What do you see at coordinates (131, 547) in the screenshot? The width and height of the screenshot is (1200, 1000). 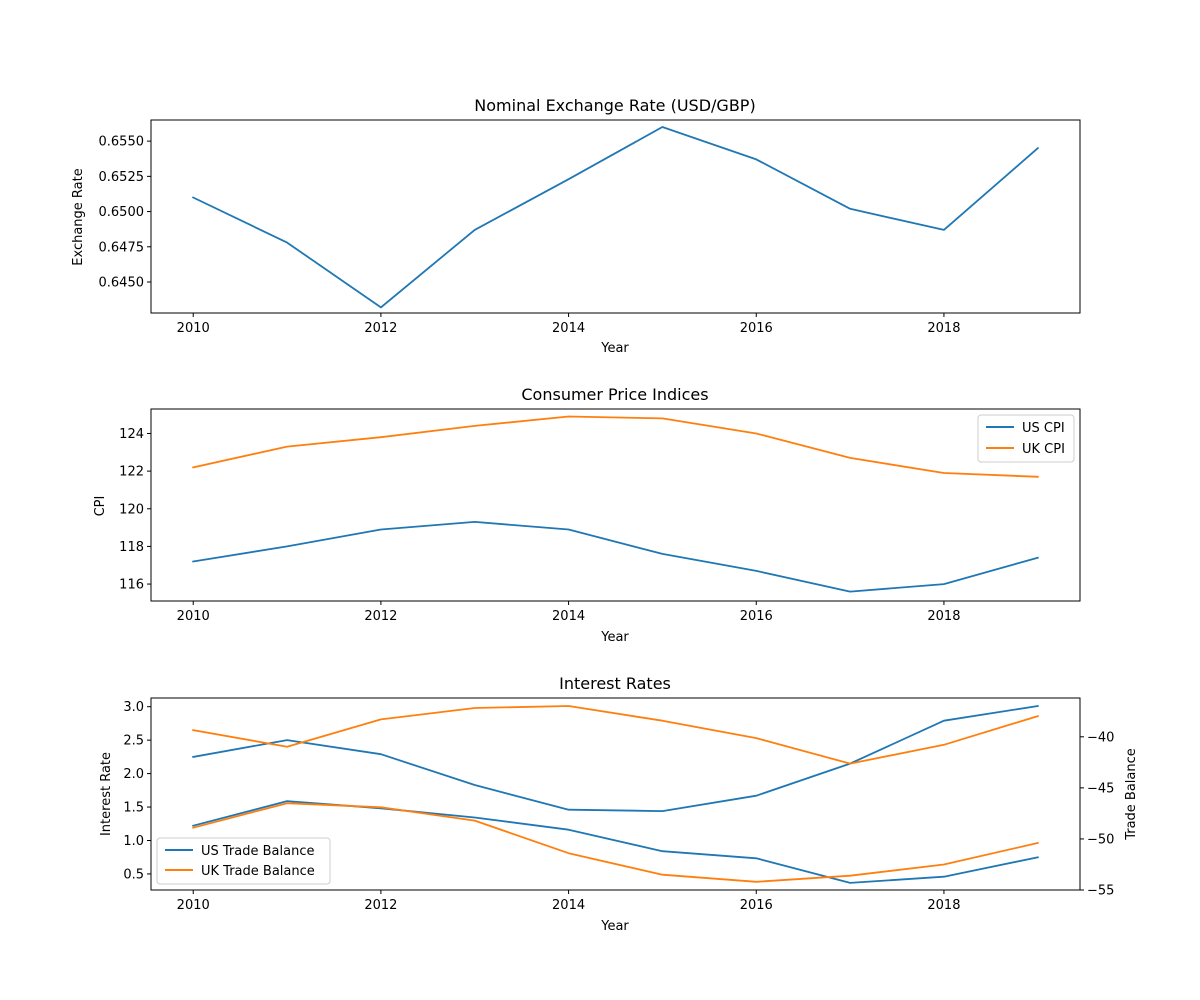 I see `cpi-chart-y-tick-label: 118` at bounding box center [131, 547].